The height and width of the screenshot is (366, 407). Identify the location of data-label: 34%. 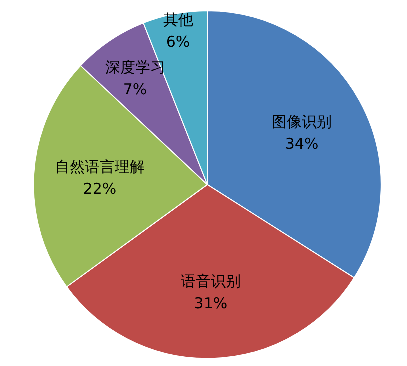
(302, 143).